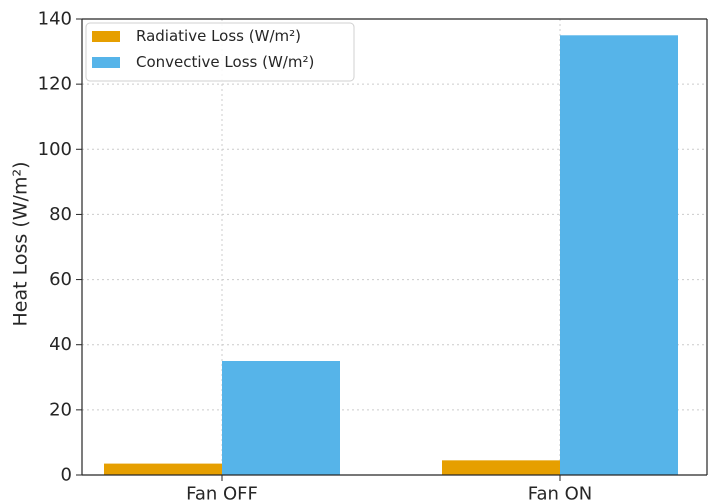 Image resolution: width=716 pixels, height=503 pixels. What do you see at coordinates (55, 149) in the screenshot?
I see `y-tick-label: 100` at bounding box center [55, 149].